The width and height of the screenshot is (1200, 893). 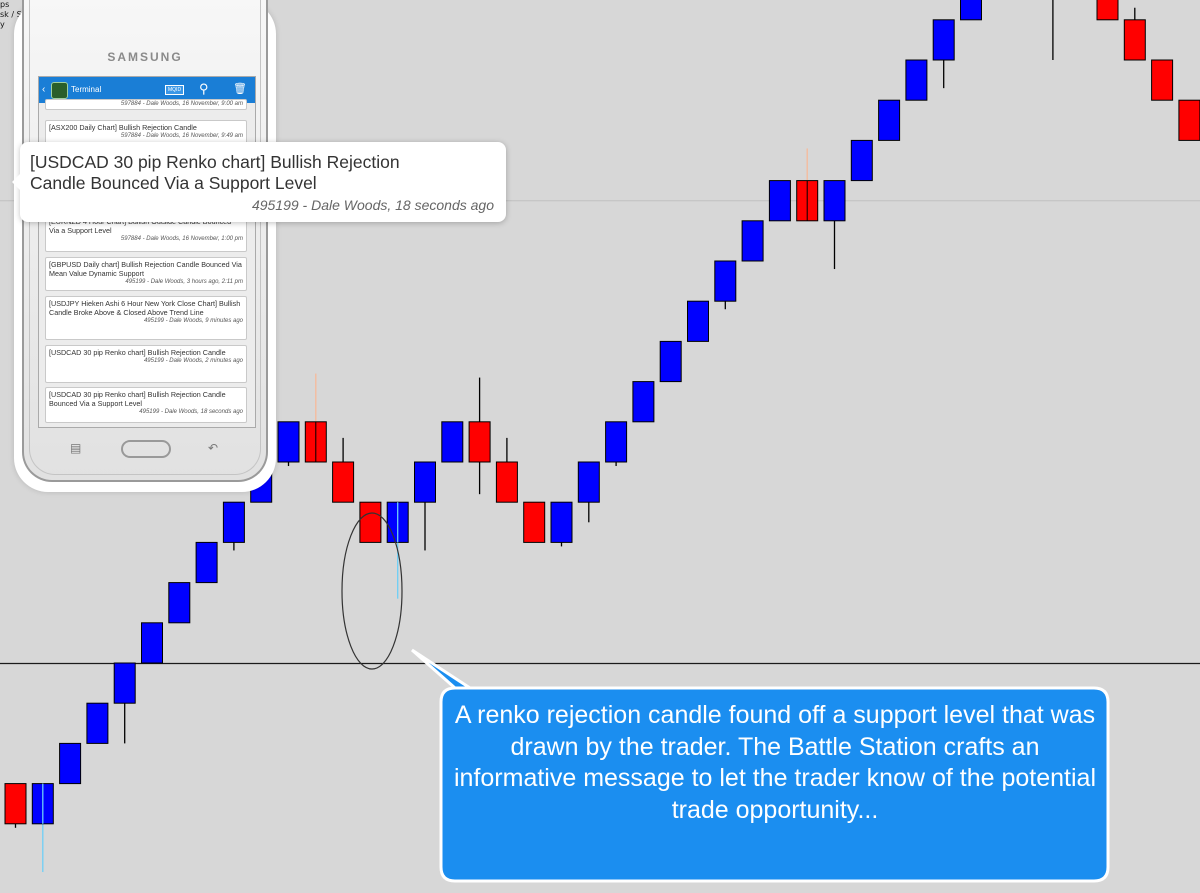 I want to click on back-icon: ‹, so click(x=44, y=89).